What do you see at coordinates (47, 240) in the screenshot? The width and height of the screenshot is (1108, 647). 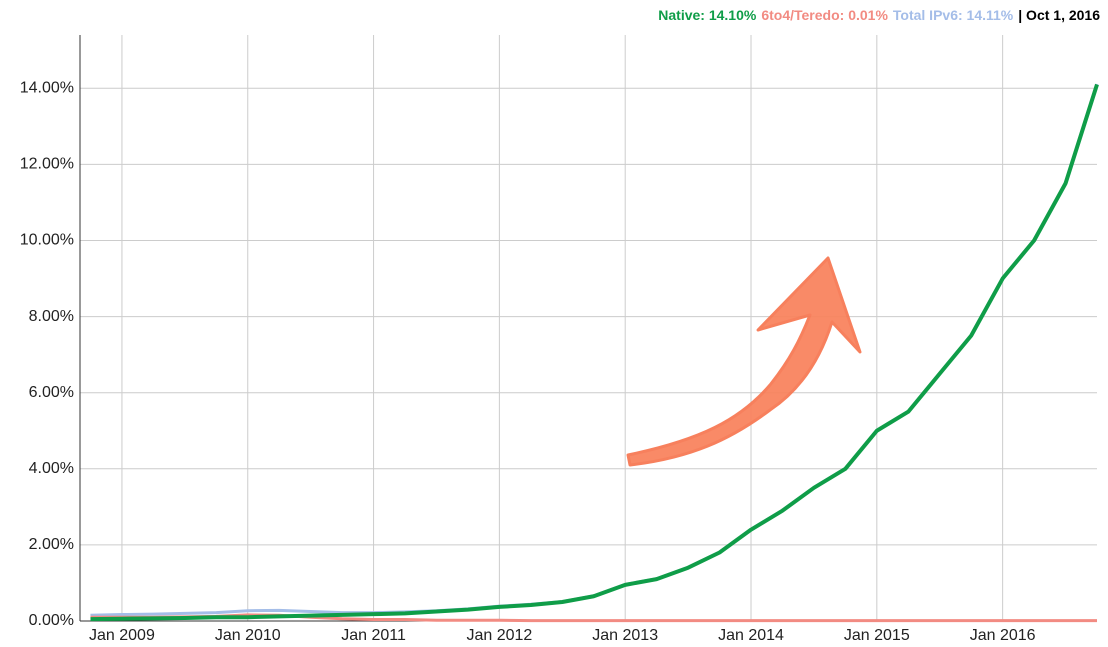 I see `y-tick-label: 10.00%` at bounding box center [47, 240].